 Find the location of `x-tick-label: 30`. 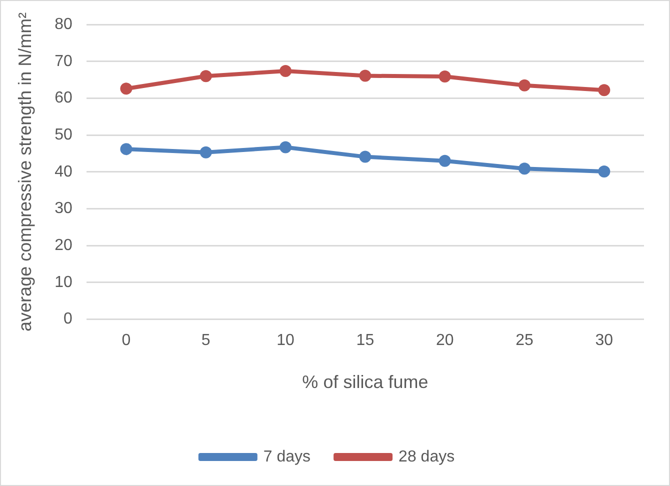

x-tick-label: 30 is located at coordinates (604, 341).